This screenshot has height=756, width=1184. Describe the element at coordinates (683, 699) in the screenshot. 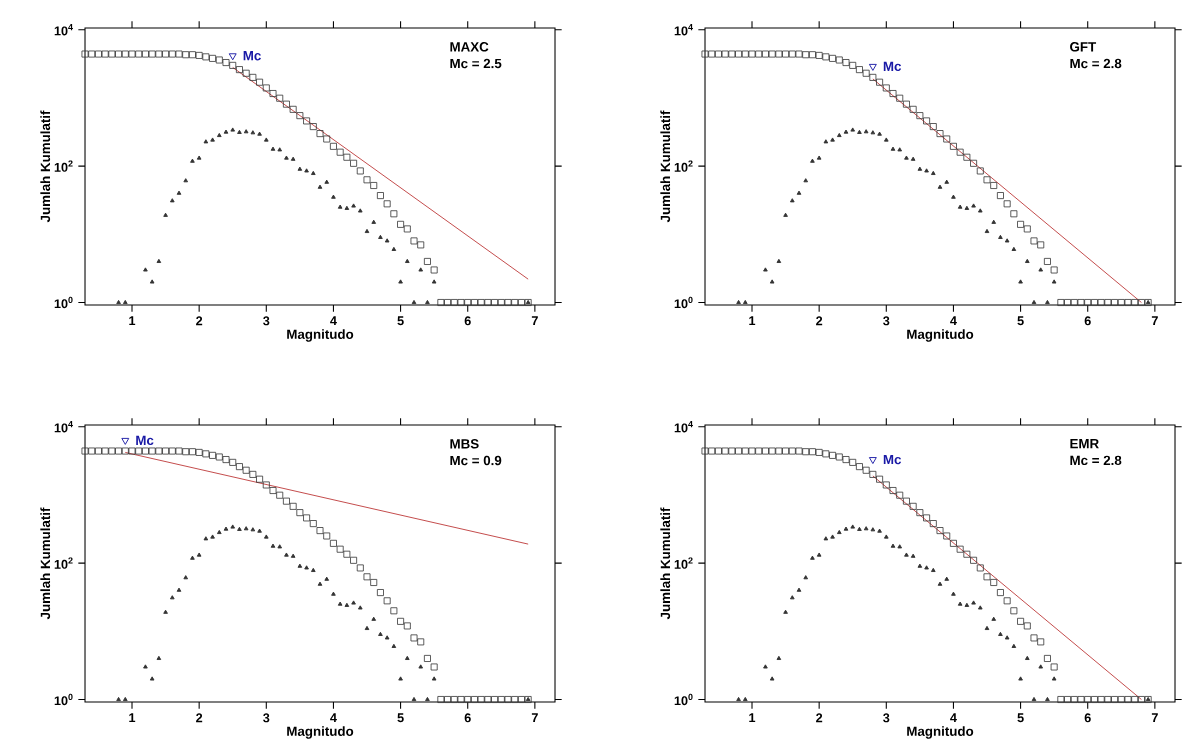

I see `y-tick-label: 10$^{0}$` at that location.